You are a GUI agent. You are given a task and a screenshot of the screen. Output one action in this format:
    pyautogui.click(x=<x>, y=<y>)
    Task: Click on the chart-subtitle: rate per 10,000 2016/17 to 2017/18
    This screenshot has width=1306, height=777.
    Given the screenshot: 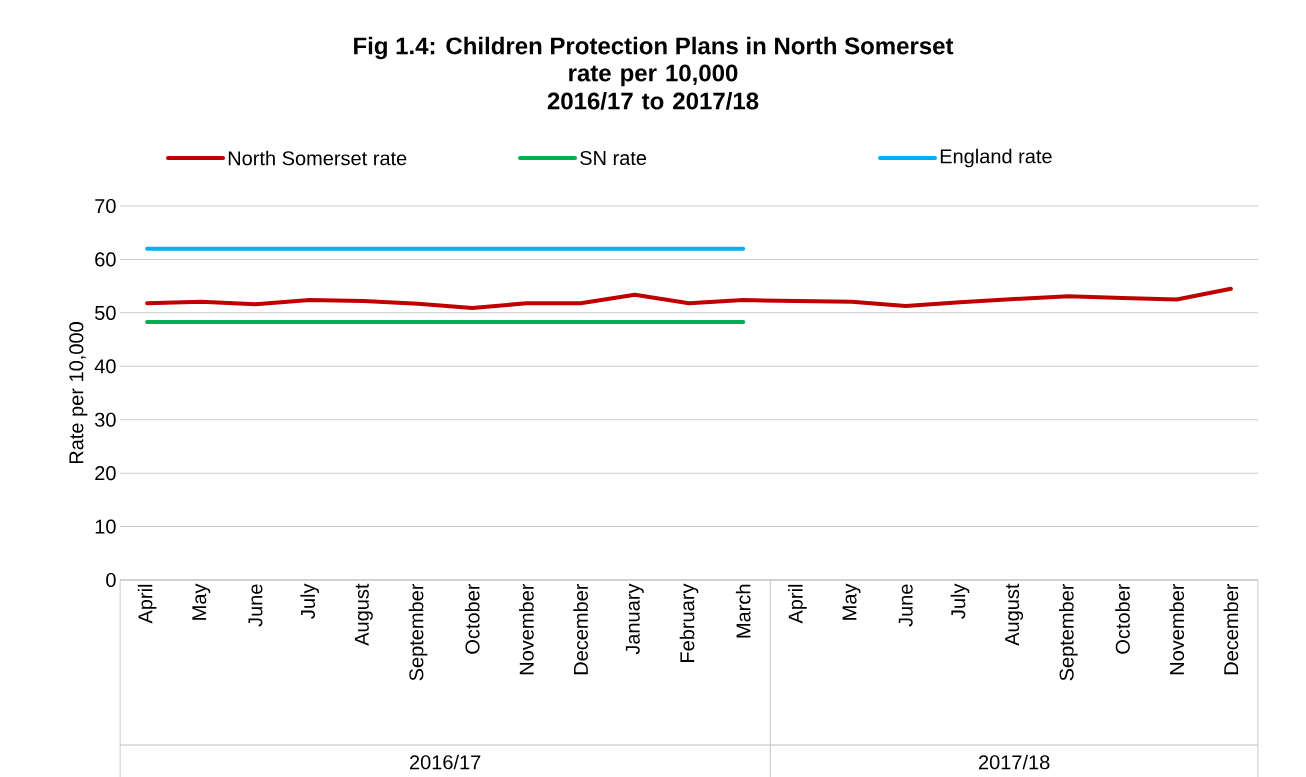 What is the action you would take?
    pyautogui.click(x=653, y=87)
    